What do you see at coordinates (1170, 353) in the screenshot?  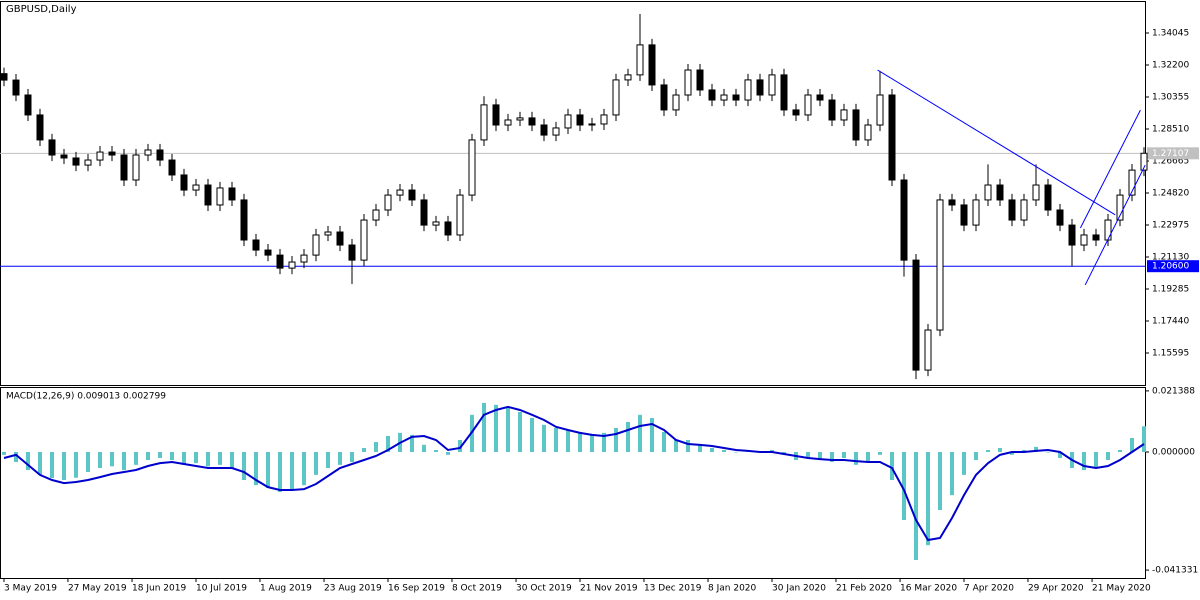 I see `y-tick-label: 1.15595` at bounding box center [1170, 353].